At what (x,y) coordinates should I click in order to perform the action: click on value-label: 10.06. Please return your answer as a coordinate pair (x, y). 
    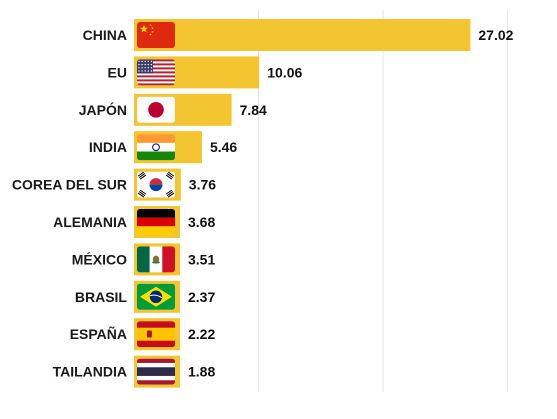
    Looking at the image, I should click on (284, 72).